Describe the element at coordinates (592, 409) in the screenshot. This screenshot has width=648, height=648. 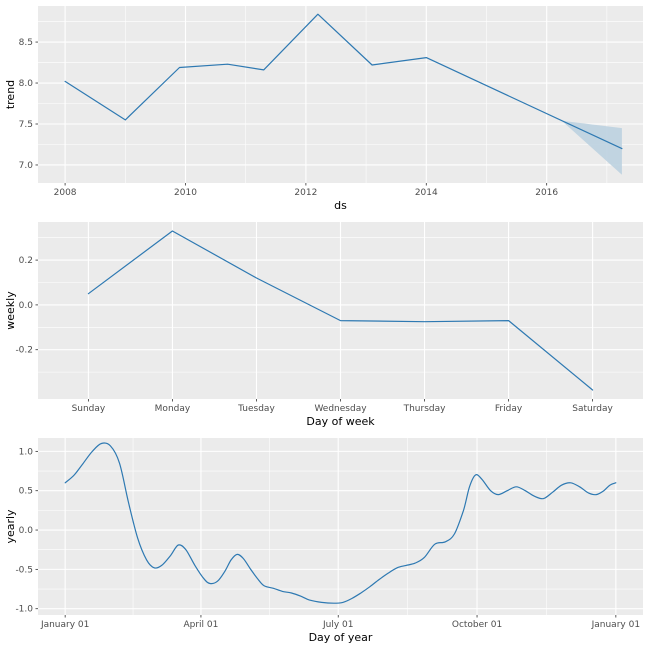
I see `x-tick-label: Saturday` at that location.